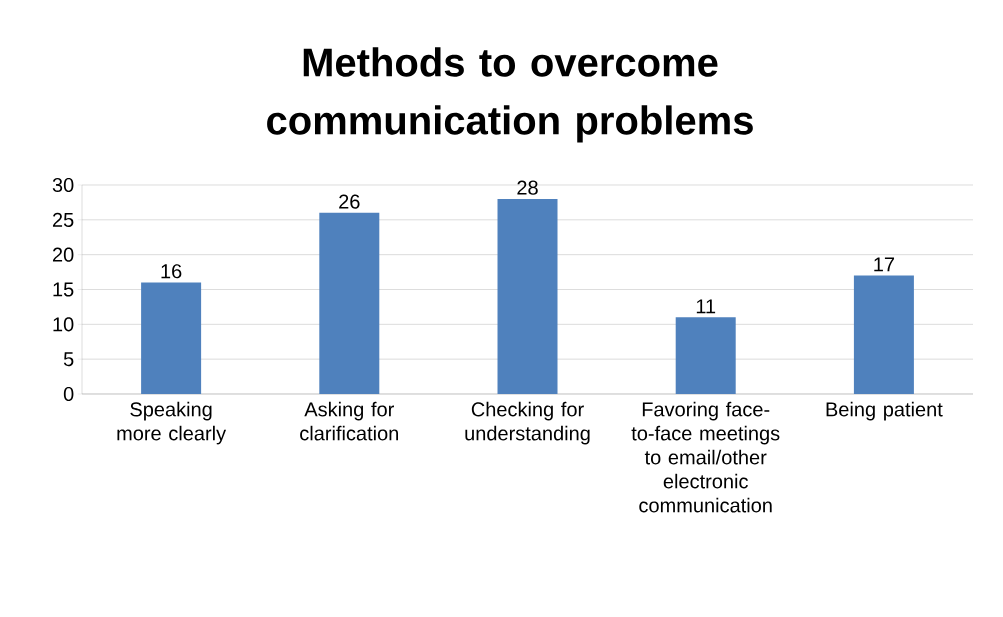  Describe the element at coordinates (705, 457) in the screenshot. I see `x-tick-label: Favoring face-to-face meetings to email/other electronic communication` at that location.